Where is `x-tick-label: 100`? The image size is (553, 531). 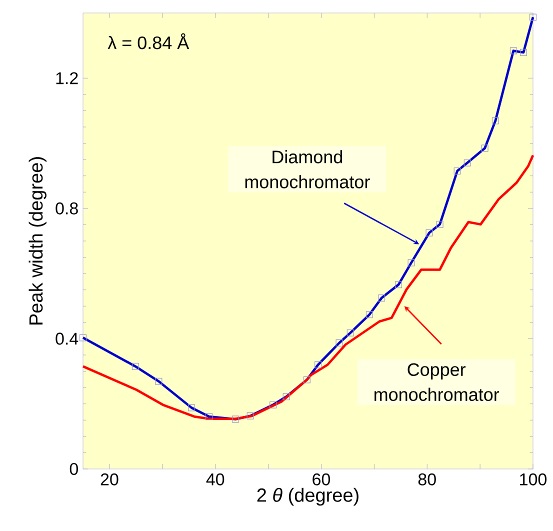
x-tick-label: 100 is located at coordinates (533, 479).